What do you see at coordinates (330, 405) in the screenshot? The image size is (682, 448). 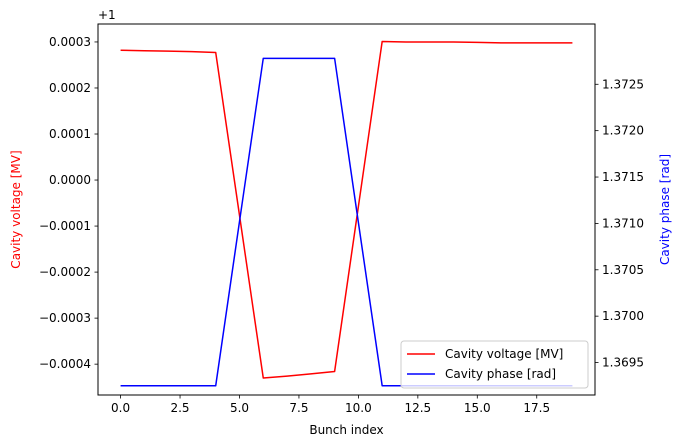 I see `x-axis-ticks: 0.0 2.5 5.0 7.5 10.0 12.5 15.0 17.5` at bounding box center [330, 405].